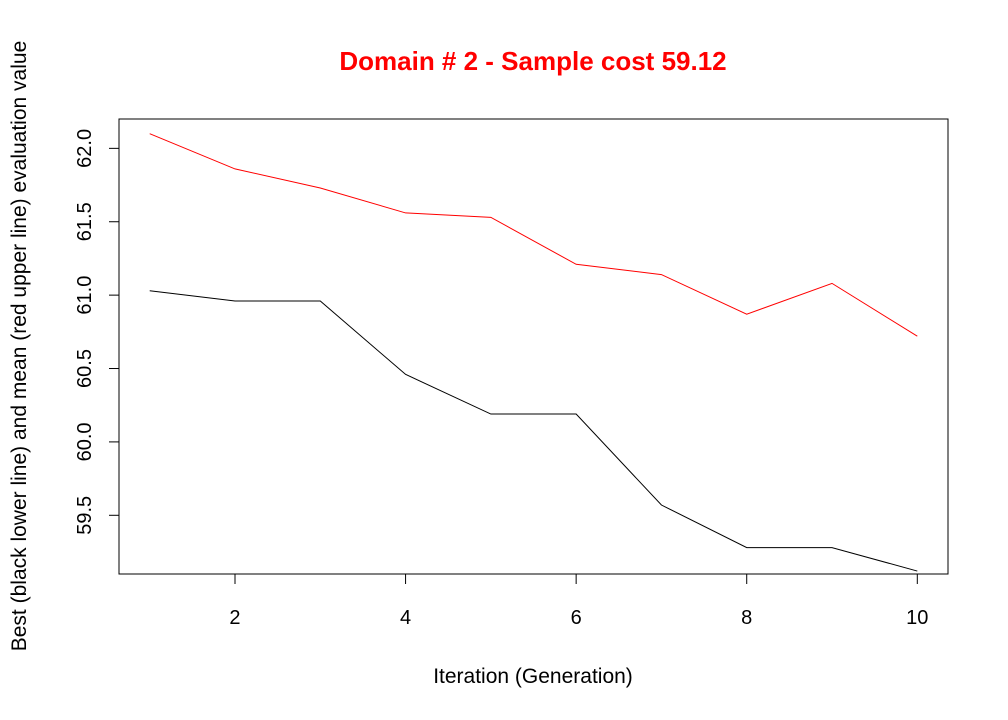 This screenshot has width=1008, height=720. Describe the element at coordinates (533, 676) in the screenshot. I see `x-axis-label: Iteration (Generation)` at that location.